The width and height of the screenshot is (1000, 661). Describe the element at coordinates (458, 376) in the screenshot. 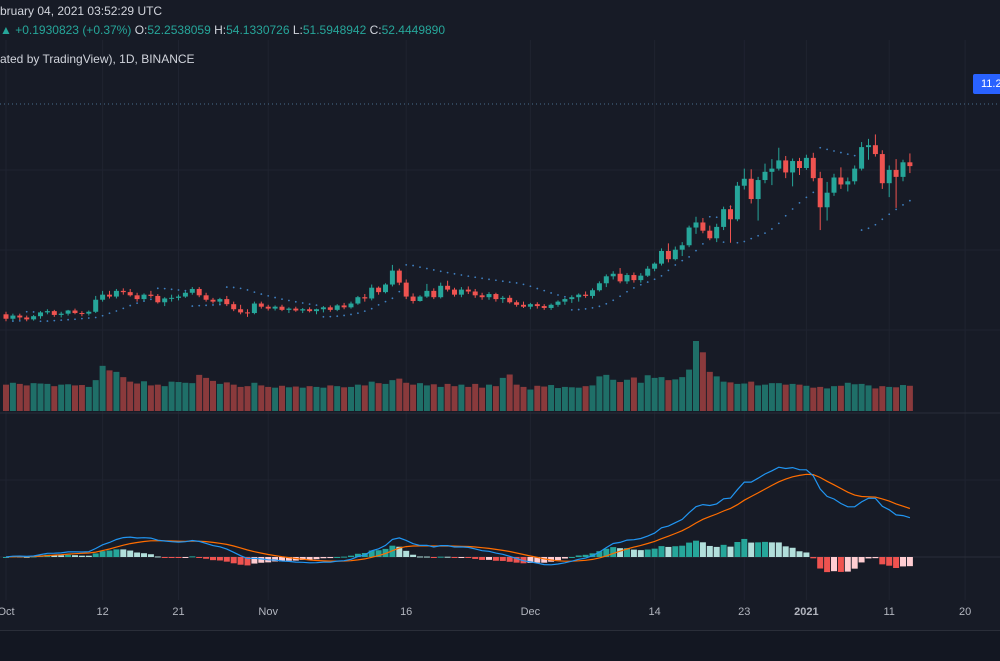

I see `volume-series` at that location.